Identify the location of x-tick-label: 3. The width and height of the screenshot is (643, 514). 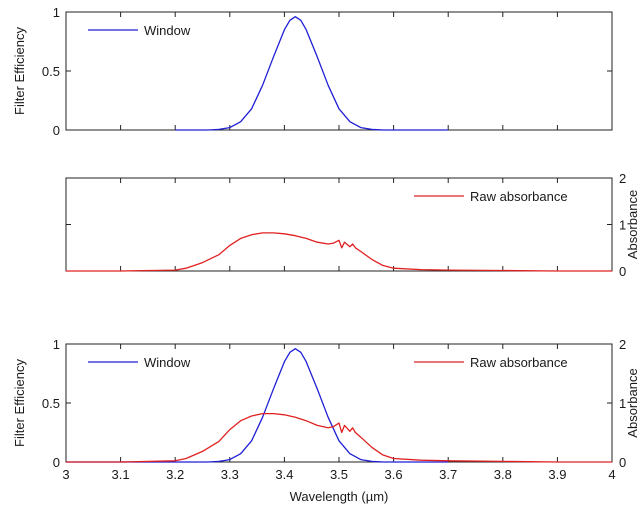
(65, 474).